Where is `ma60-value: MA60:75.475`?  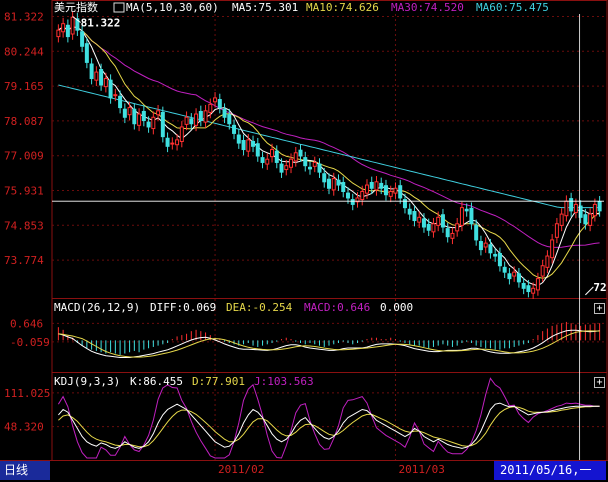 ma60-value: MA60:75.475 is located at coordinates (512, 7).